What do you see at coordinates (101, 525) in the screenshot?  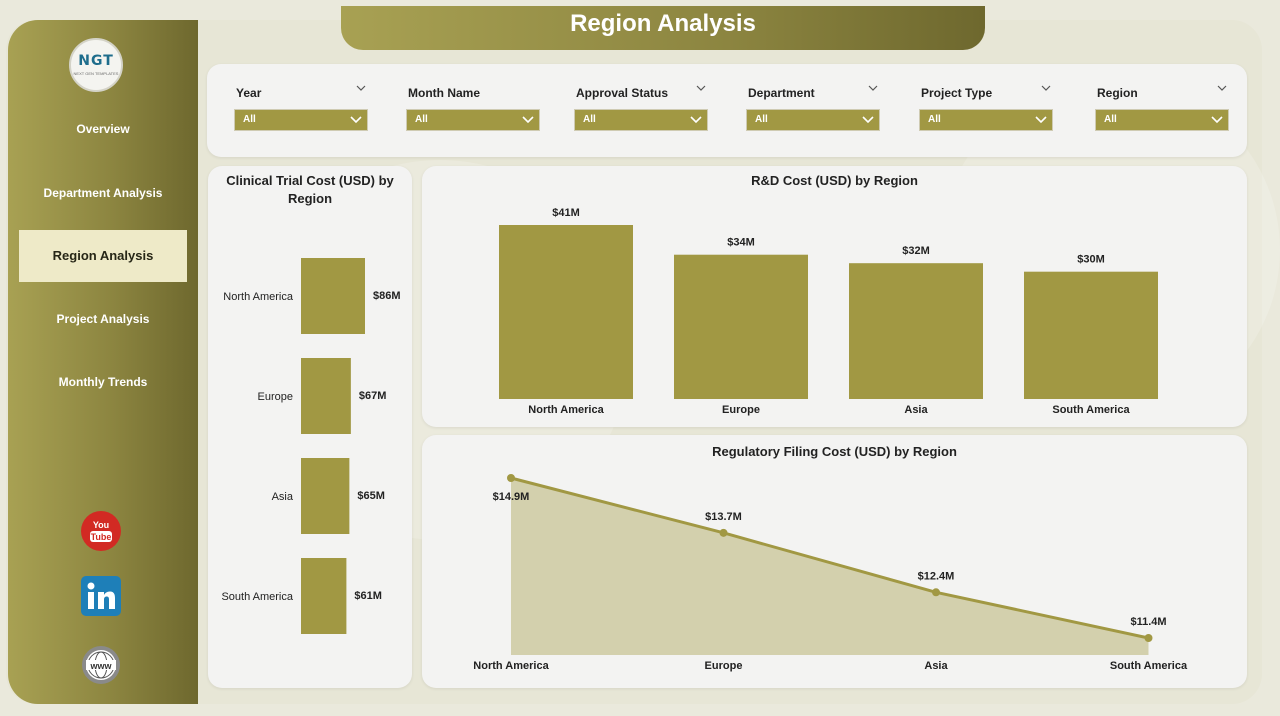 I see `svg-text: You` at bounding box center [101, 525].